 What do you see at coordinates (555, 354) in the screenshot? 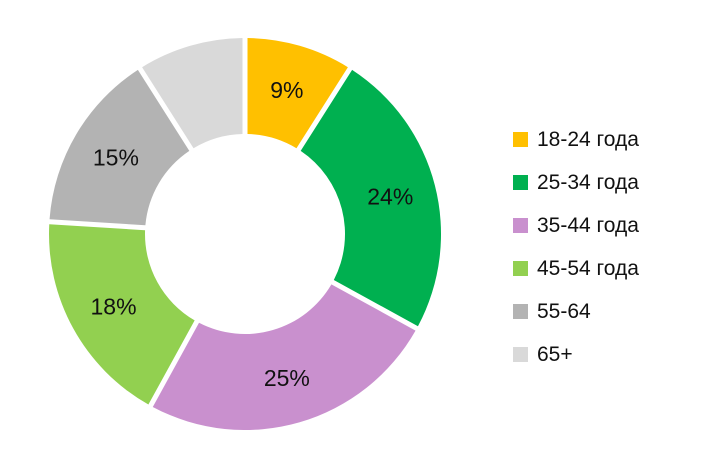
I see `legend-label: 65+` at bounding box center [555, 354].